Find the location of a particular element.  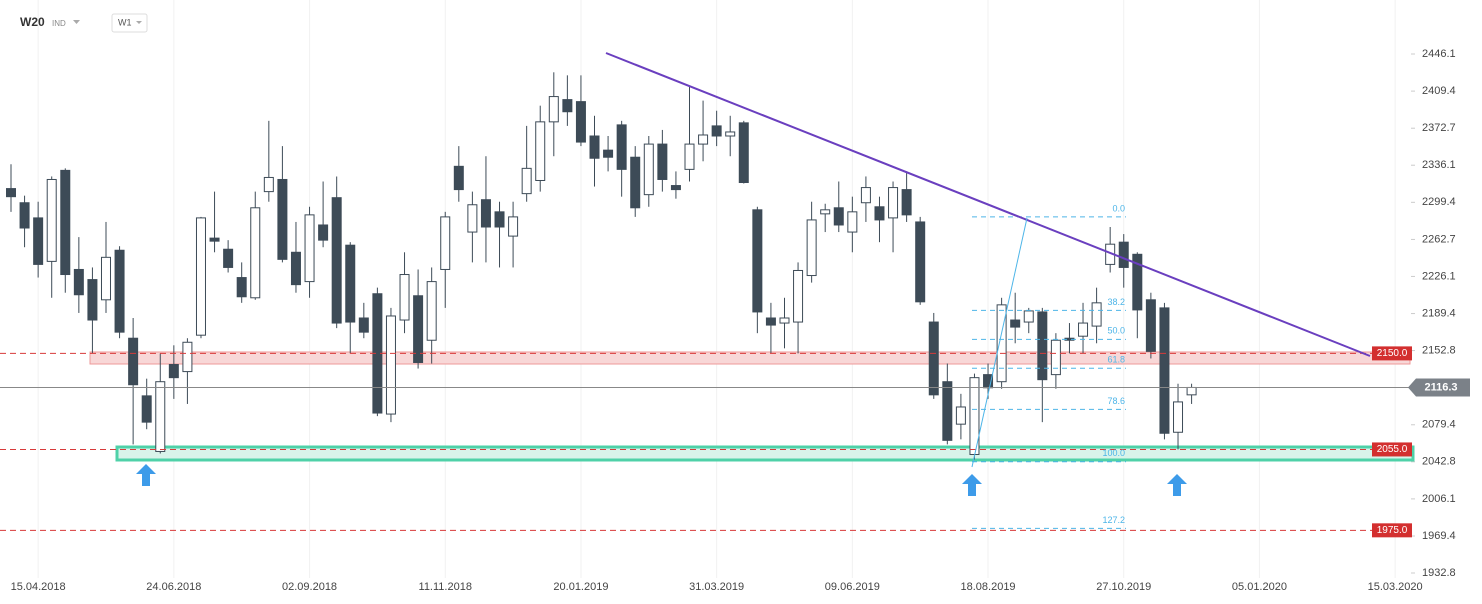

y-tick-label: 2226.1 is located at coordinates (1439, 276).